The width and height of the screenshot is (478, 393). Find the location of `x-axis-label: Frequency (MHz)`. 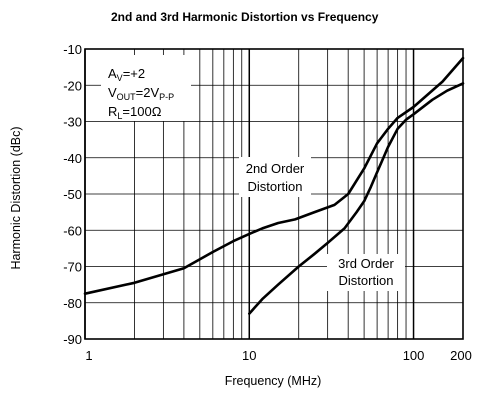

x-axis-label: Frequency (MHz) is located at coordinates (273, 381).